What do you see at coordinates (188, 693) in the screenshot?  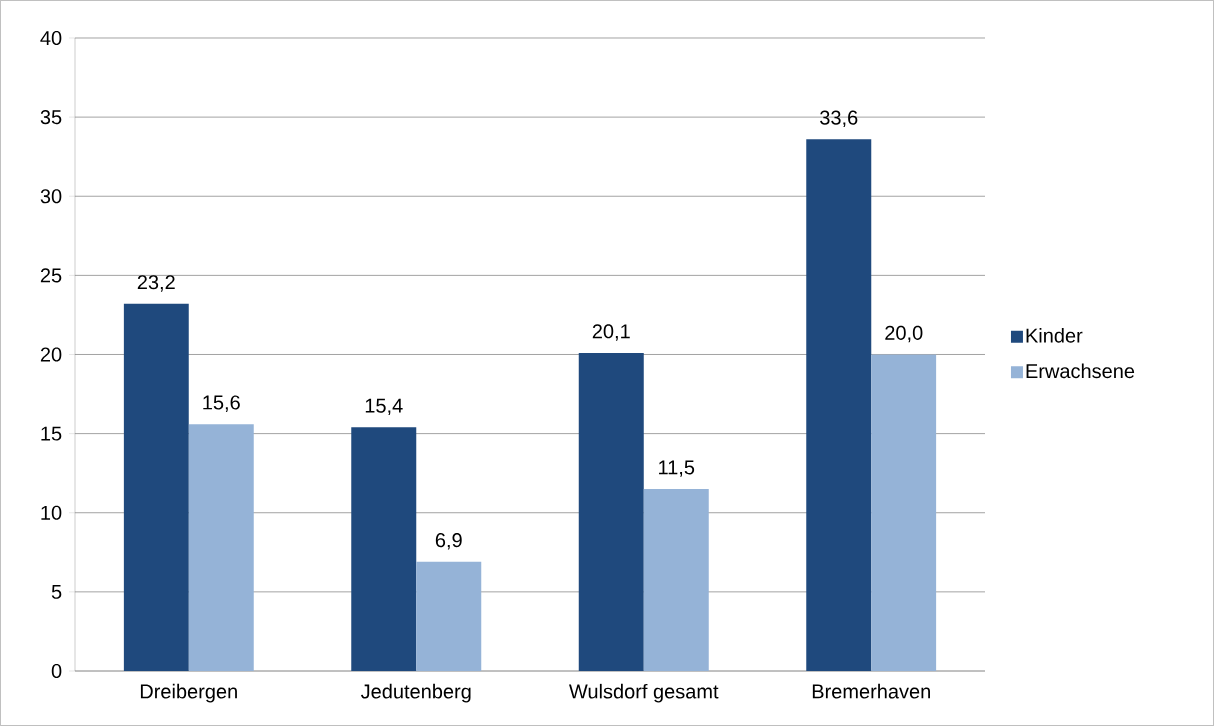 I see `x-tick-label: Dreibergen` at bounding box center [188, 693].